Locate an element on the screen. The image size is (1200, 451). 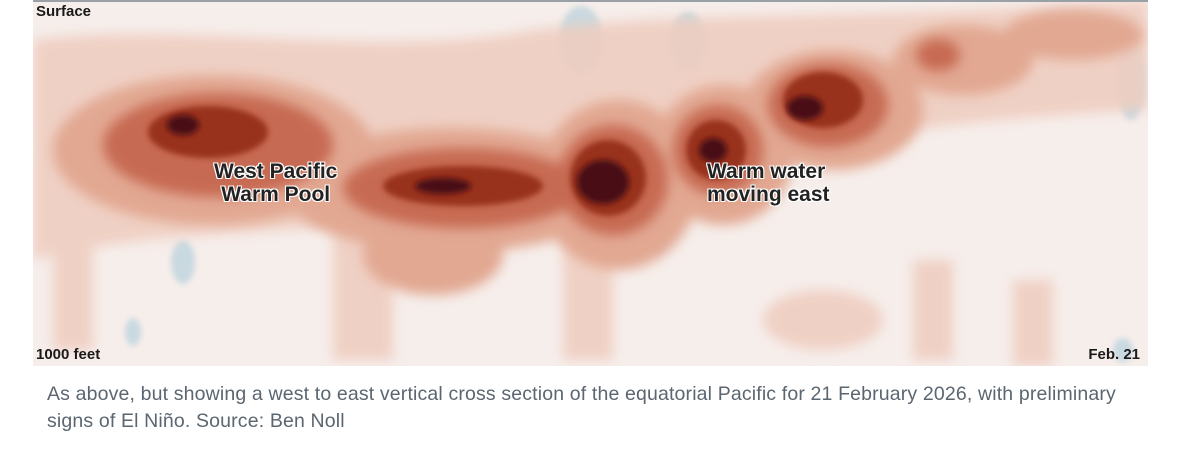
callout-line: moving east is located at coordinates (768, 194).